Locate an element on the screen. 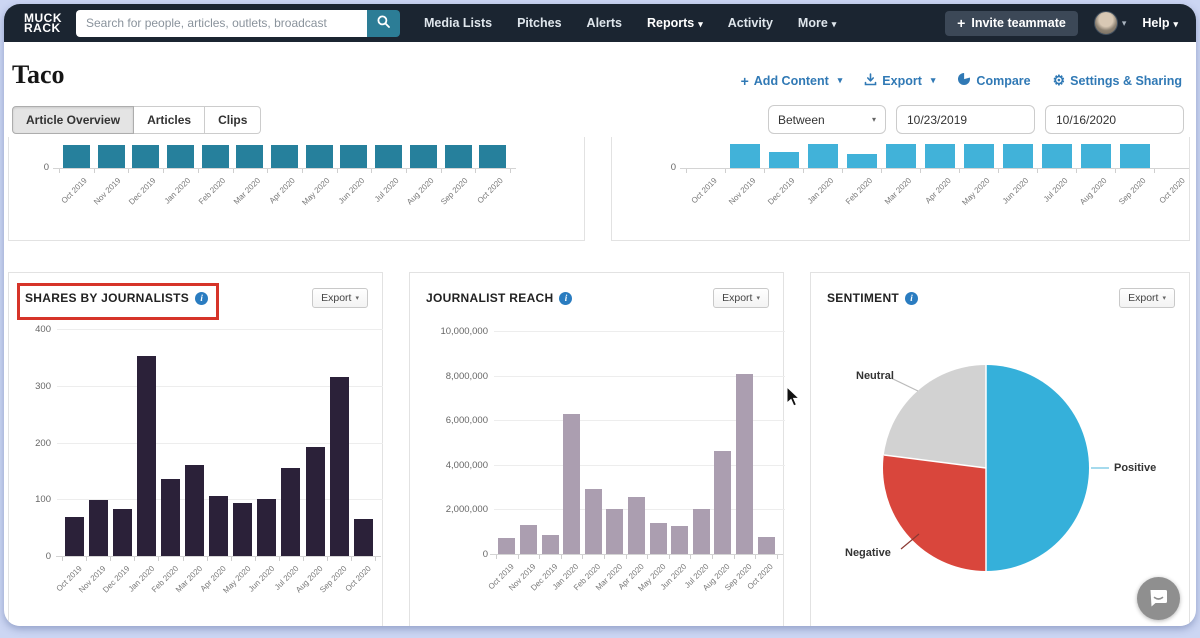  search-button is located at coordinates (383, 23).